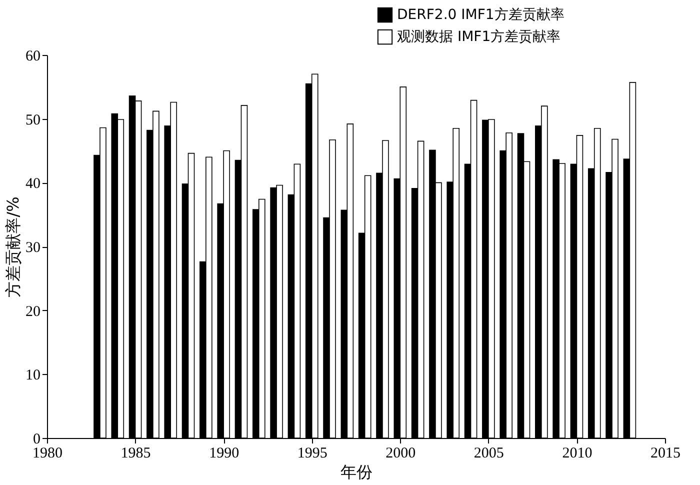 The width and height of the screenshot is (700, 485). What do you see at coordinates (356, 472) in the screenshot?
I see `x-axis-title: 年份` at bounding box center [356, 472].